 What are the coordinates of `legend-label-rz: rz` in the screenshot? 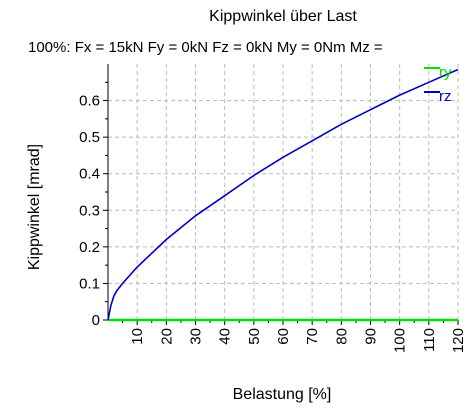 It's located at (445, 96).